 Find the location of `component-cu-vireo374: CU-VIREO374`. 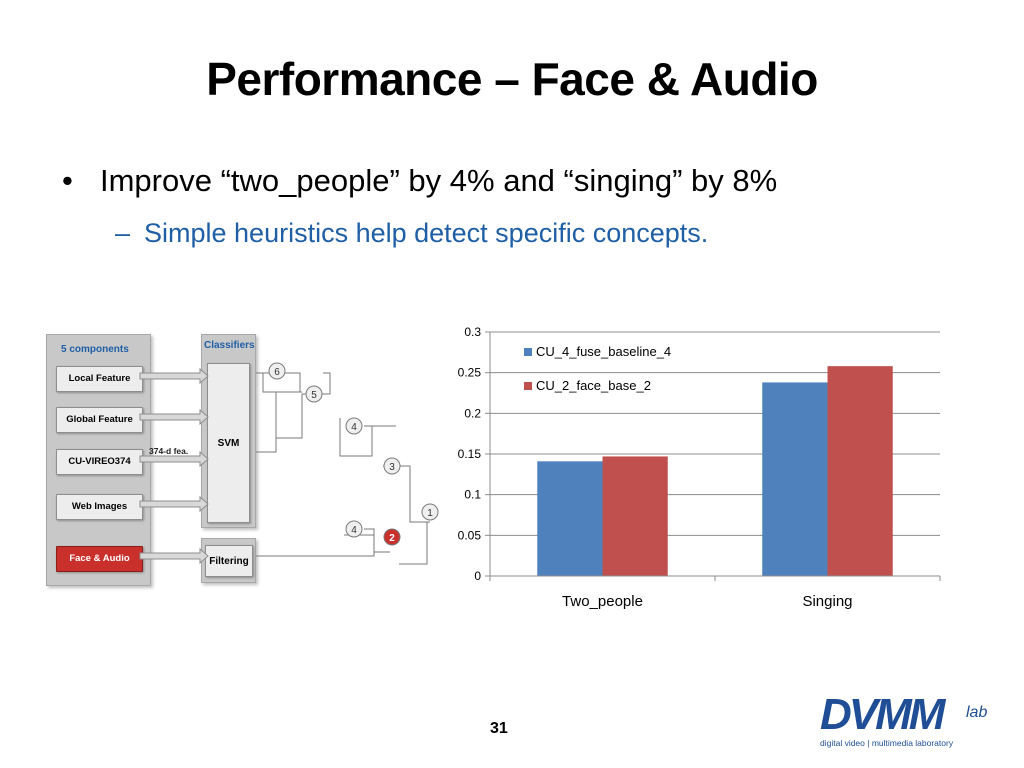

component-cu-vireo374: CU-VIREO374 is located at coordinates (99, 462).